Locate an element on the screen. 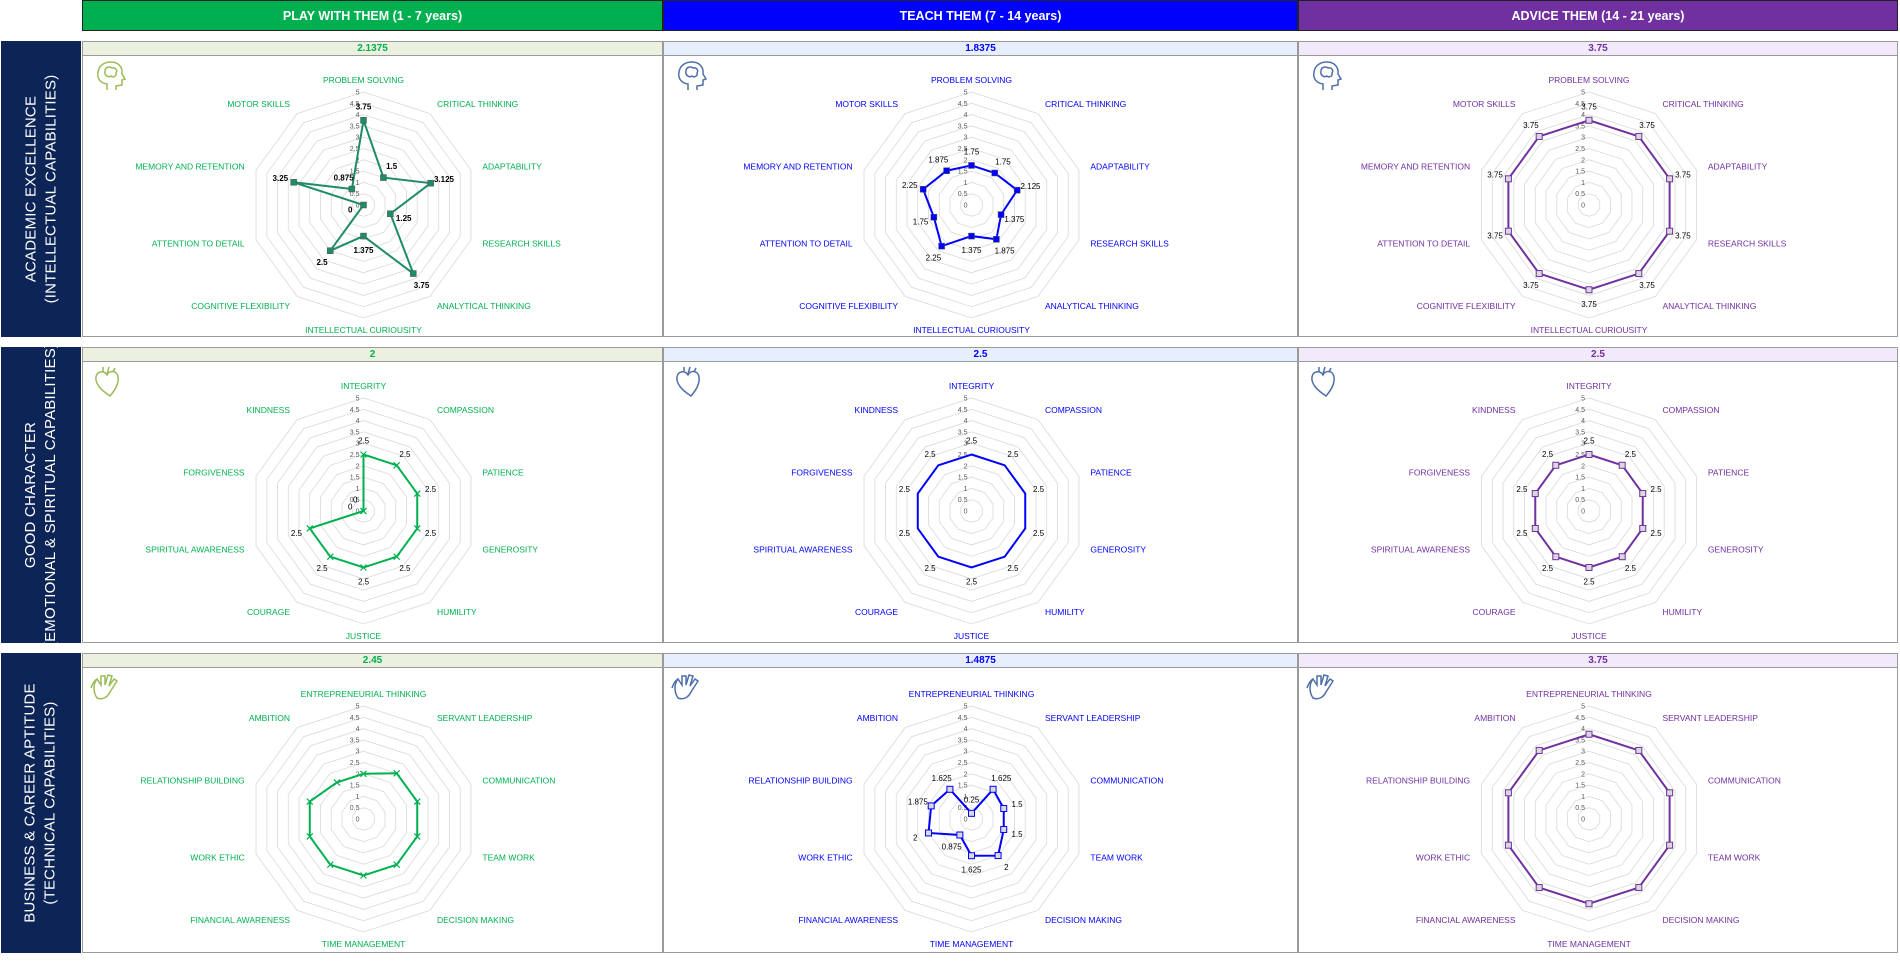 This screenshot has height=966, width=1900. axis-label: COURAGE is located at coordinates (1494, 612).